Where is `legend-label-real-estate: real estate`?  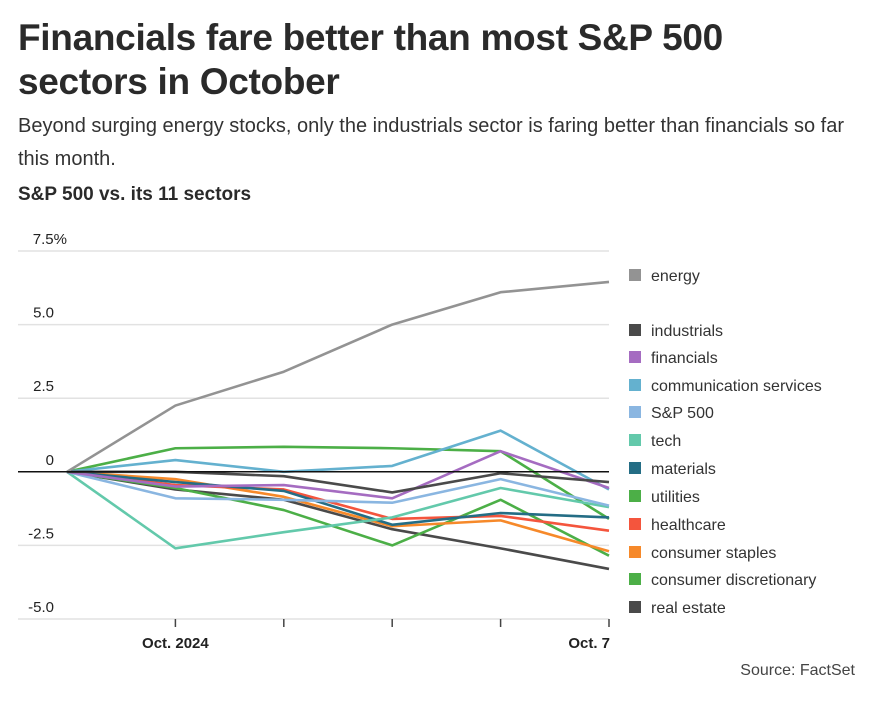 legend-label-real-estate: real estate is located at coordinates (688, 608).